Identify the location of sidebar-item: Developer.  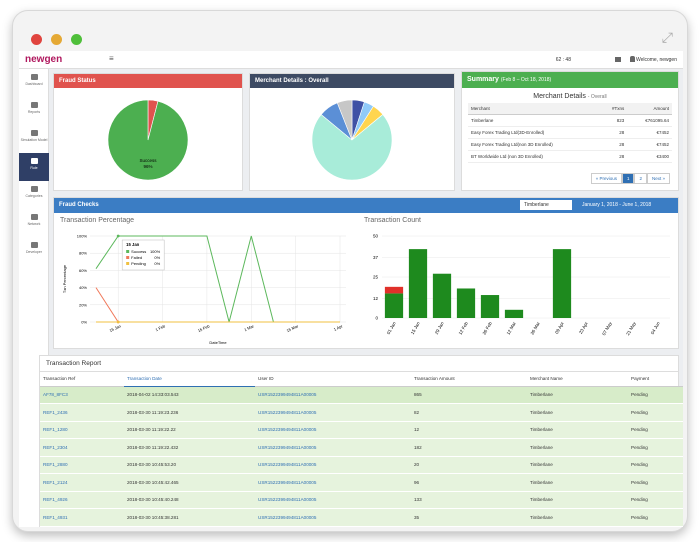
(34, 251).